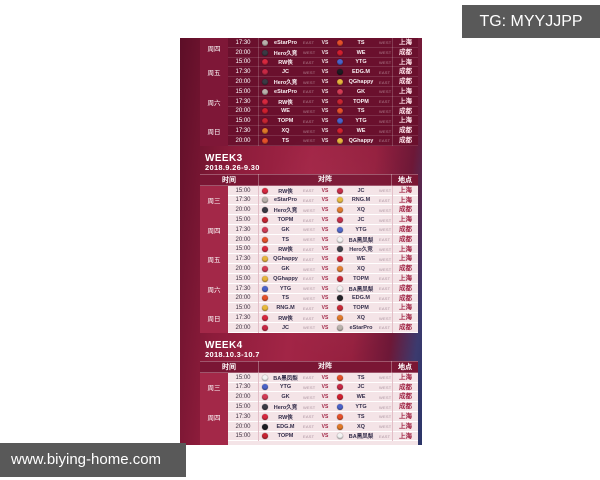  What do you see at coordinates (214, 387) in the screenshot?
I see `day-label: 周三` at bounding box center [214, 387].